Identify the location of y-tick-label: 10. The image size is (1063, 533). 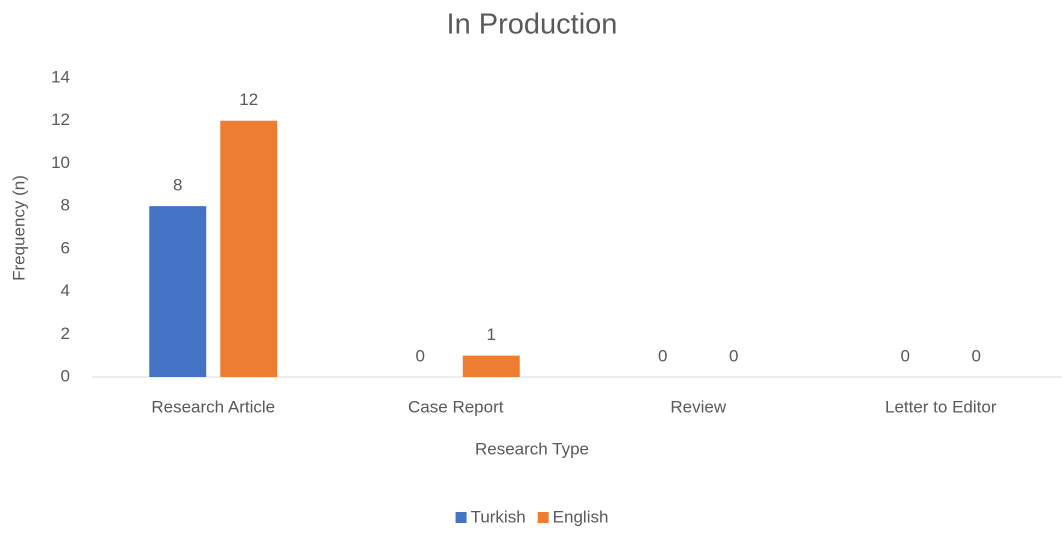
(60, 162).